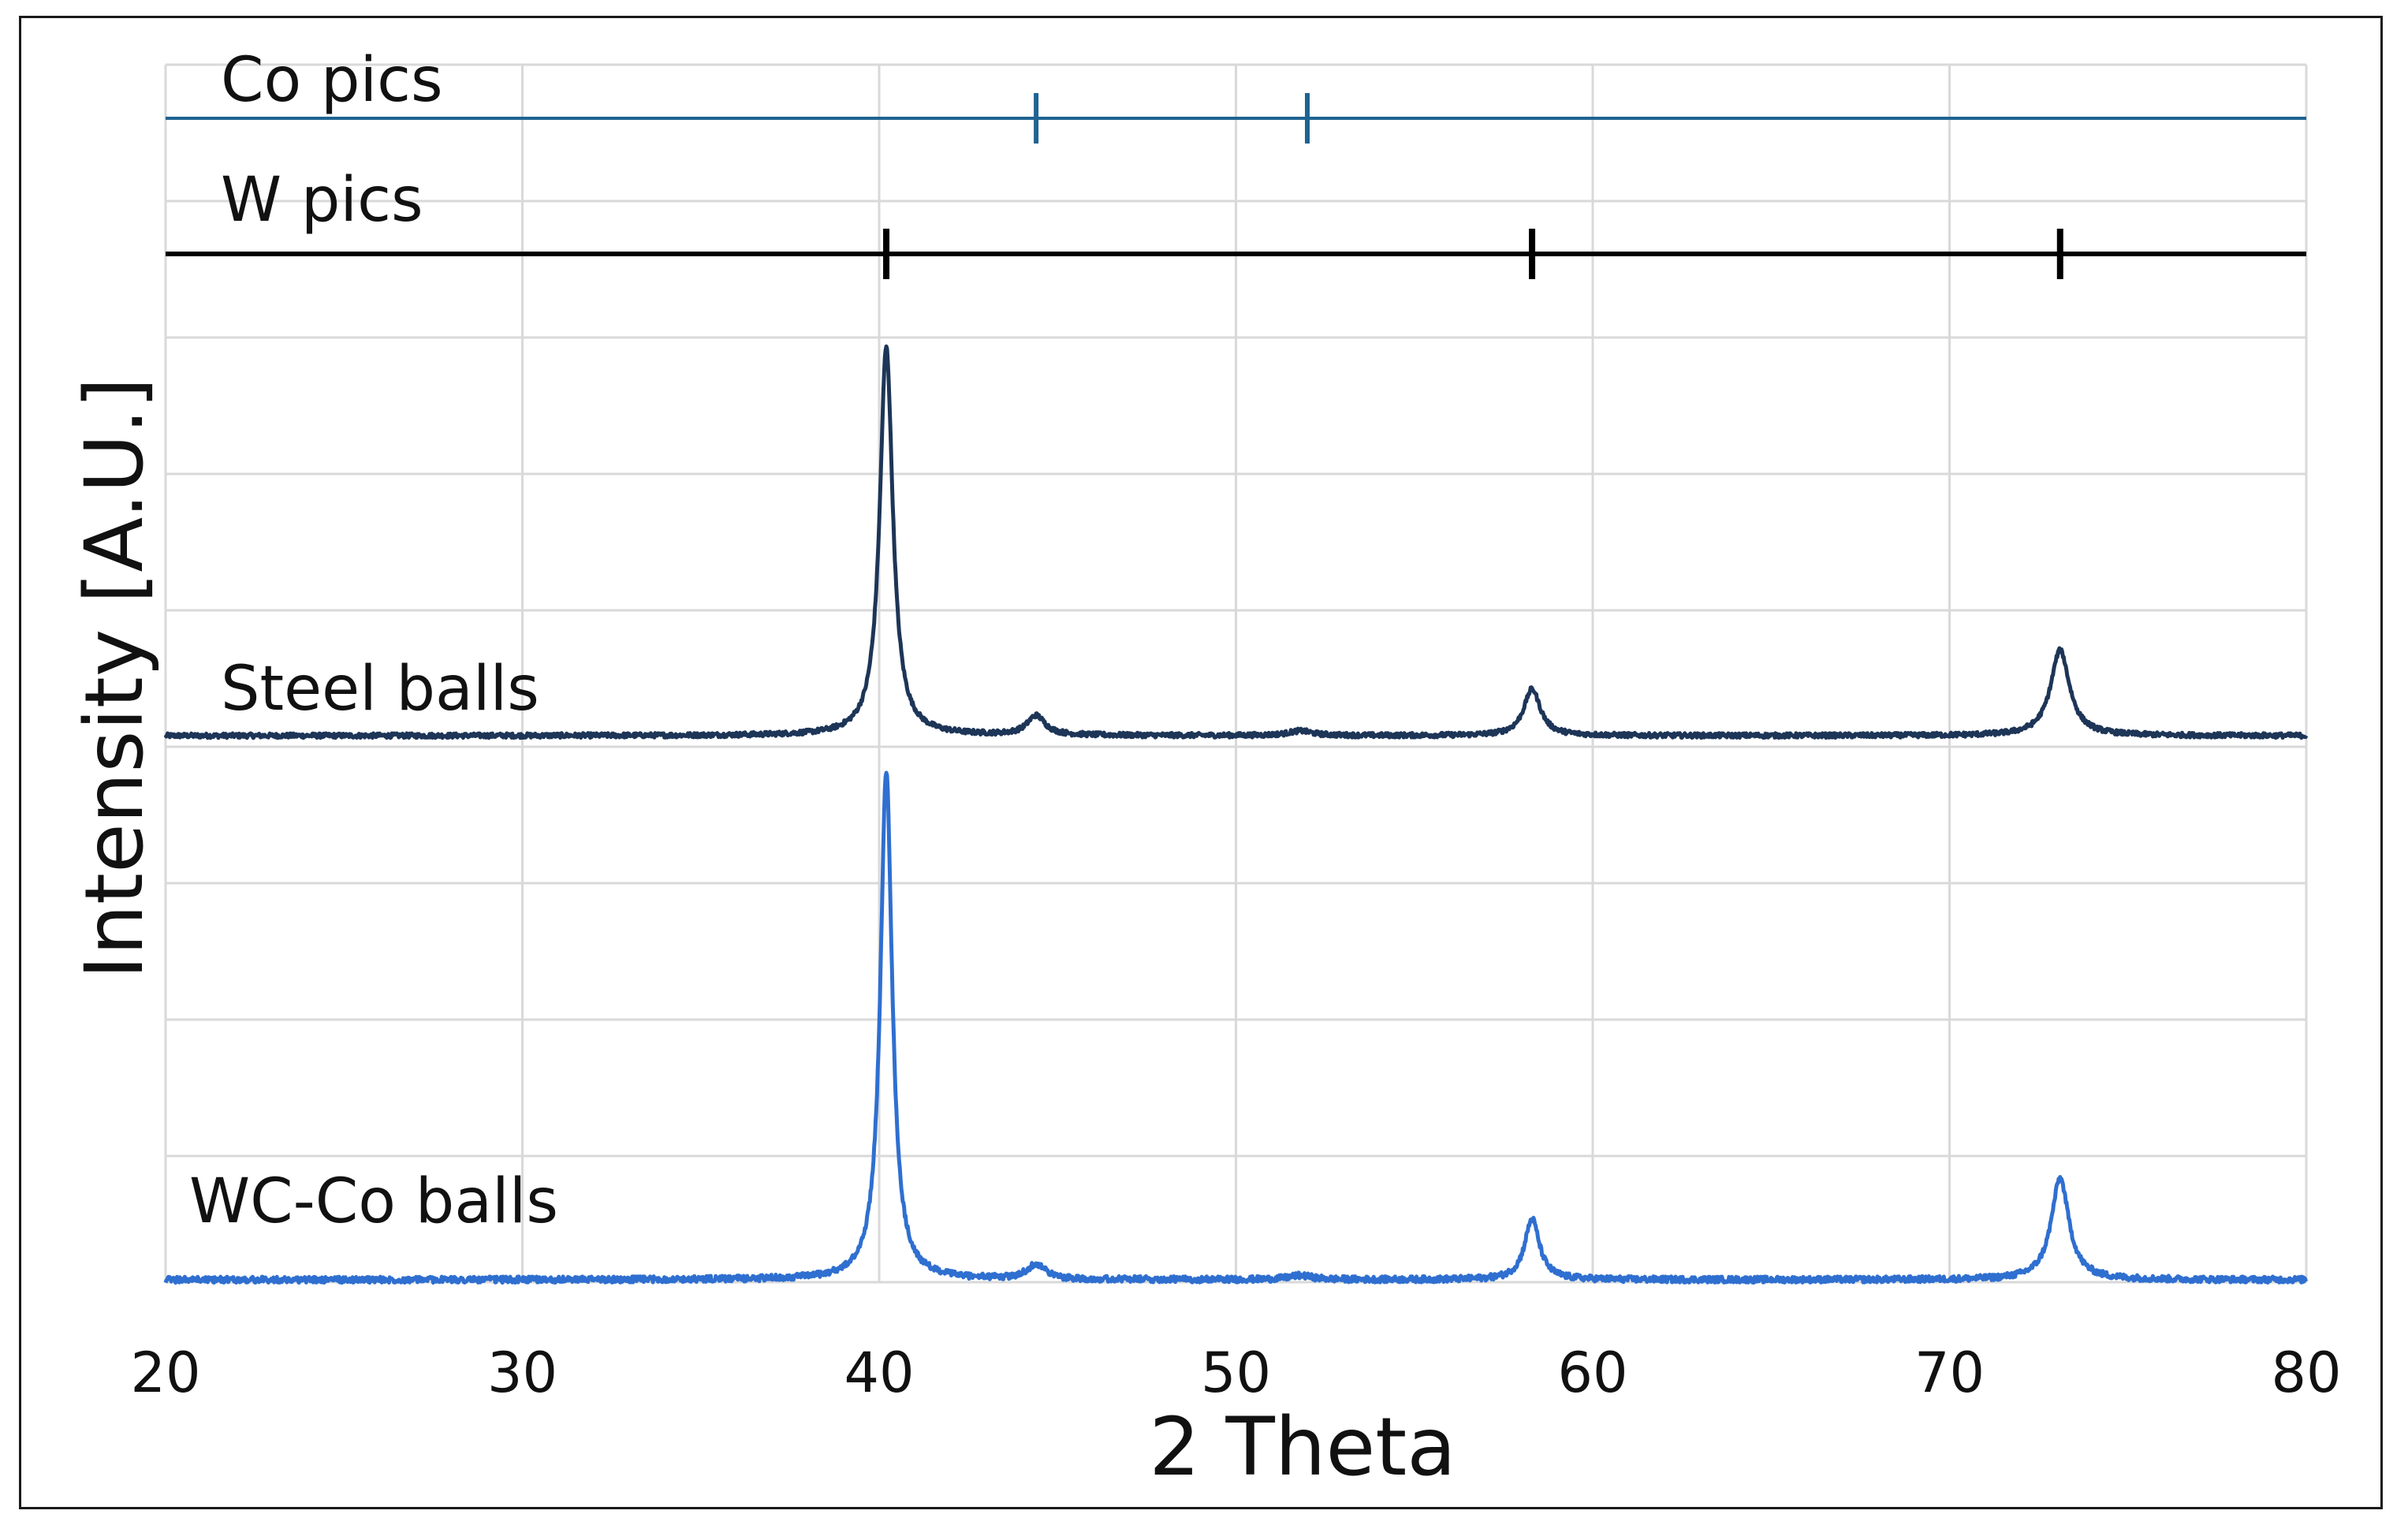 This screenshot has height=1529, width=2408. Describe the element at coordinates (374, 1201) in the screenshot. I see `wc-co-balls-label: WC-Co balls` at that location.